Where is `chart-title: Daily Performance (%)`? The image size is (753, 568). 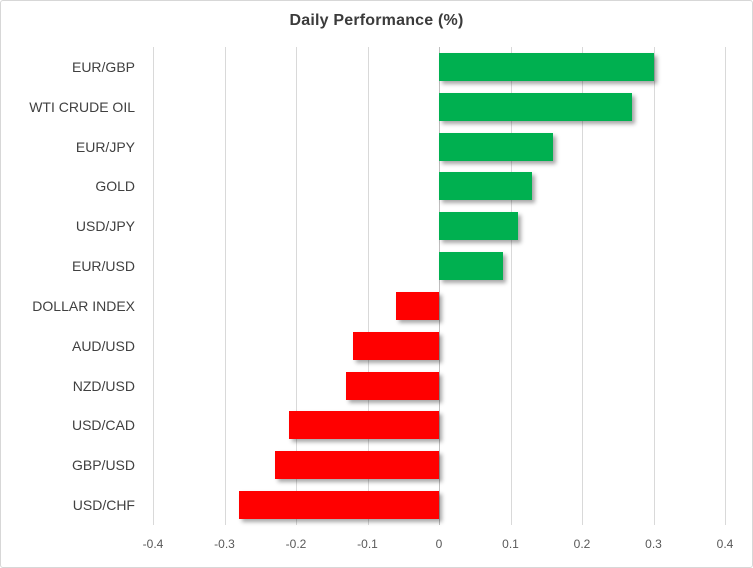 chart-title: Daily Performance (%) is located at coordinates (376, 20).